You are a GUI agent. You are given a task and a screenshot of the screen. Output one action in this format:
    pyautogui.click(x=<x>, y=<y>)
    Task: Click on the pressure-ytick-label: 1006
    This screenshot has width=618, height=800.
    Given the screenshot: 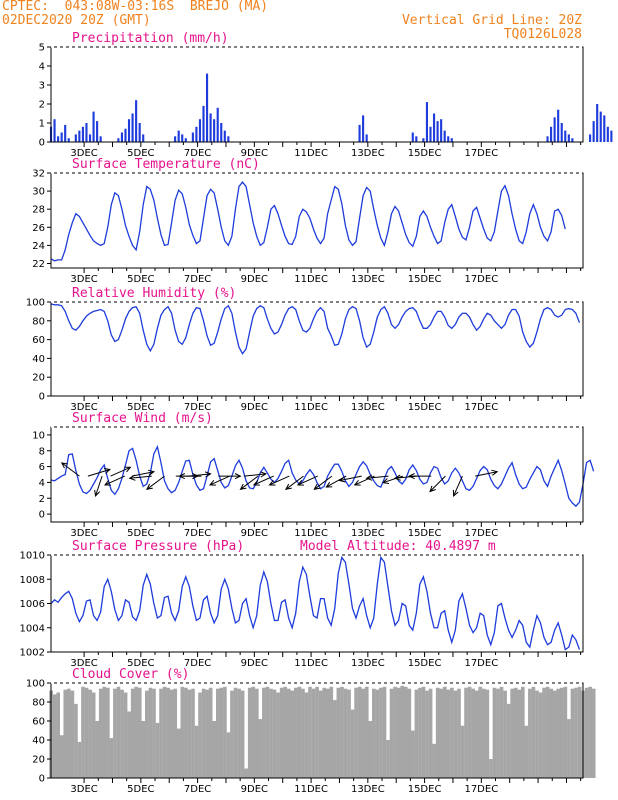 What is the action you would take?
    pyautogui.click(x=32, y=604)
    